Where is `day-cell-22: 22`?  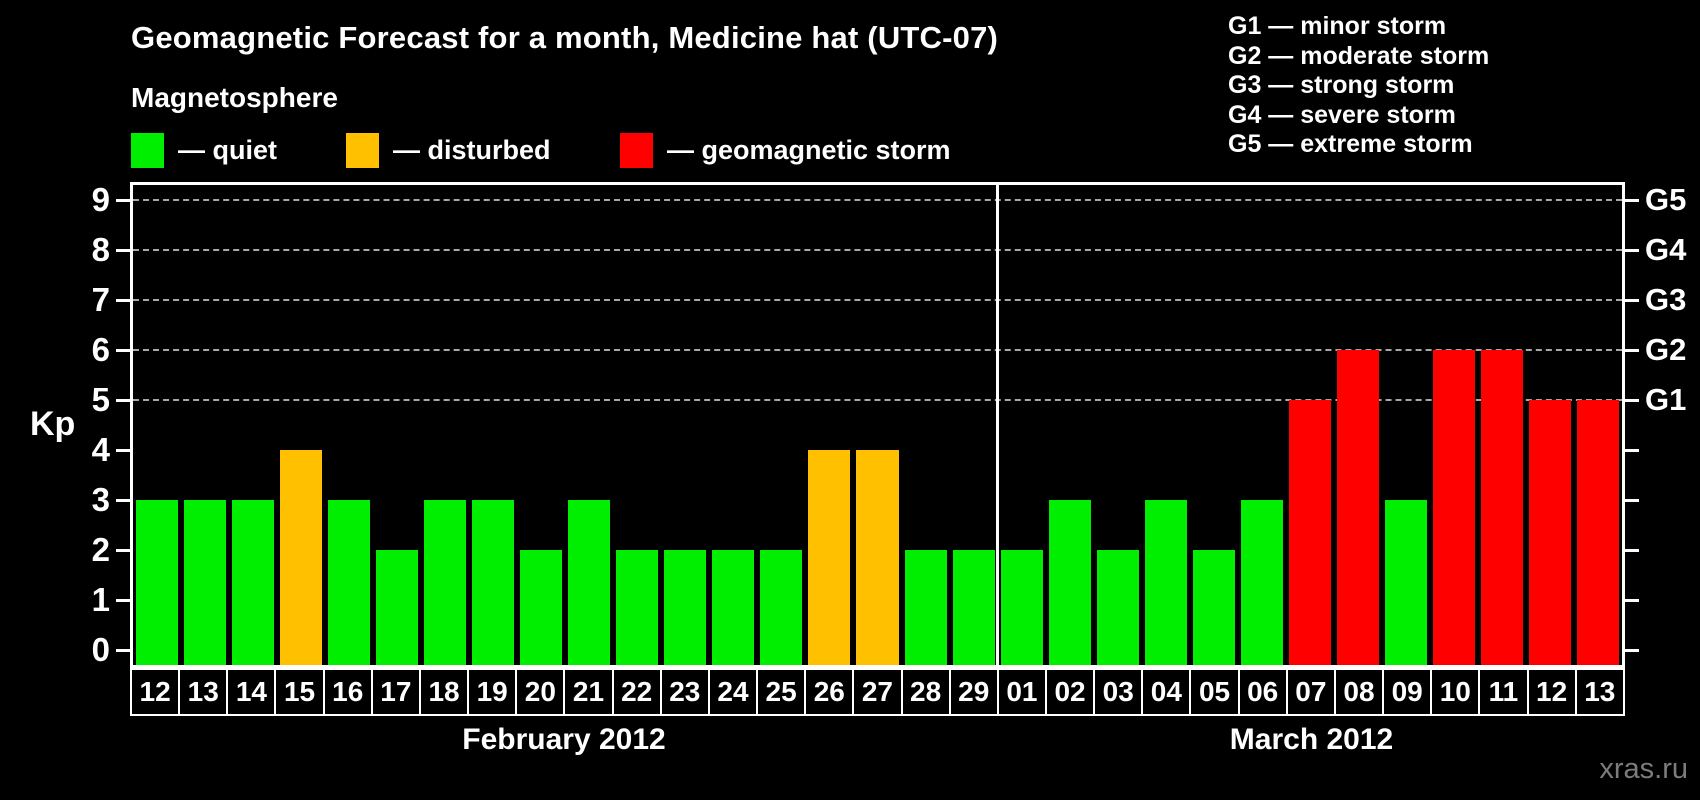
day-cell-22: 22 is located at coordinates (636, 692).